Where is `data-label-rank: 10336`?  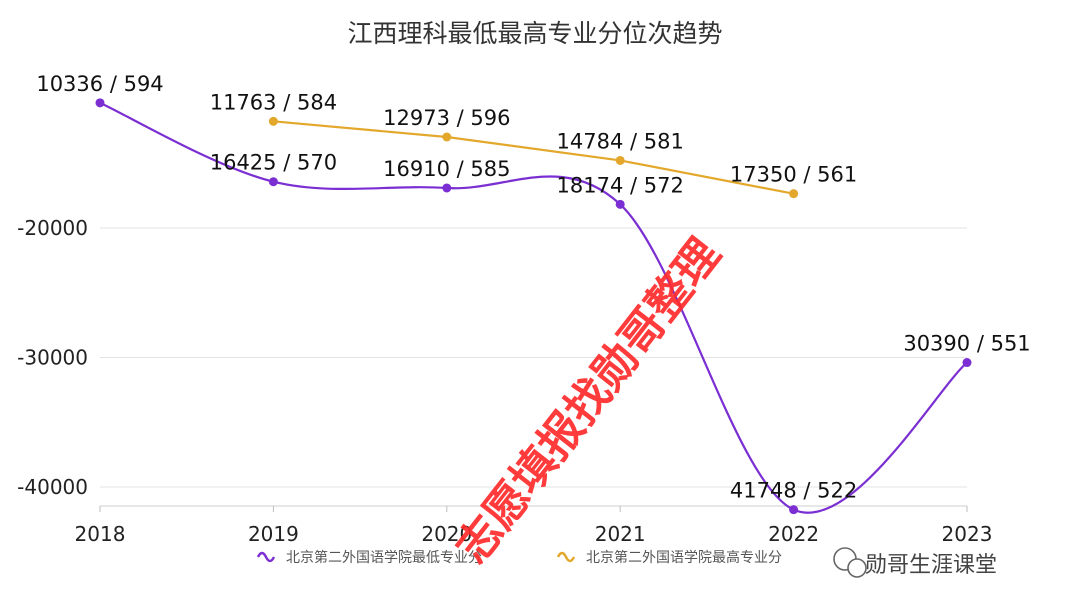
data-label-rank: 10336 is located at coordinates (69, 84).